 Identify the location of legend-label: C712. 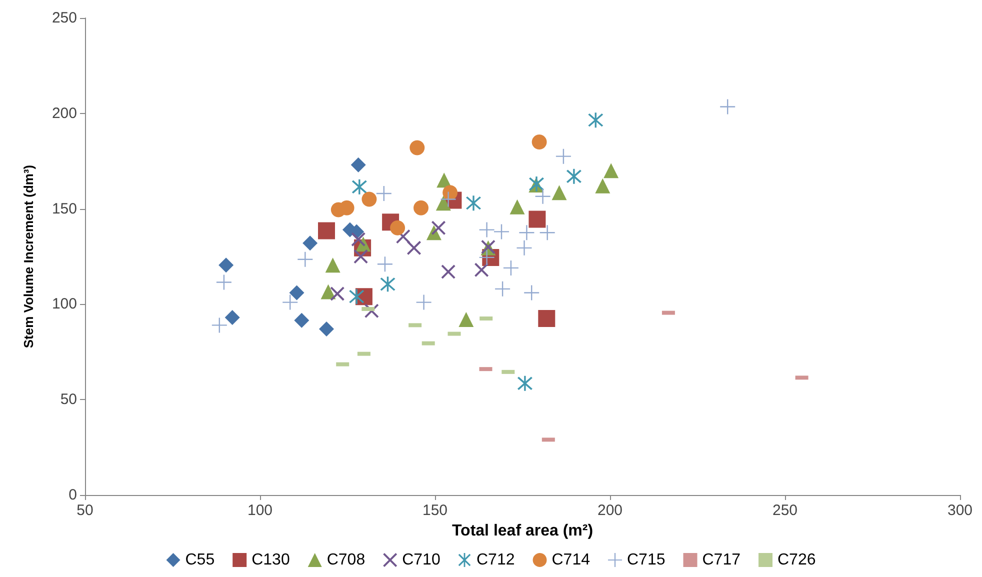
(495, 560).